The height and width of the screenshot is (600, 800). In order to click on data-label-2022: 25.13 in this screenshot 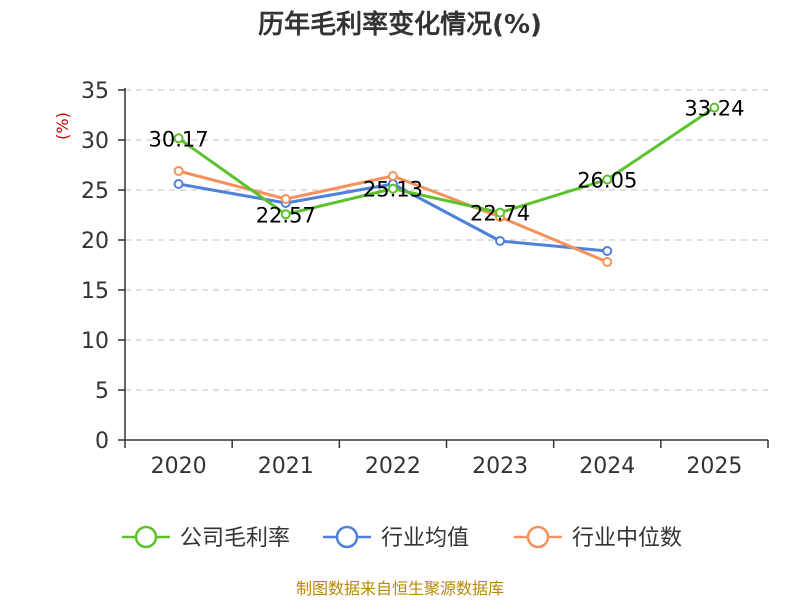, I will do `click(393, 190)`.